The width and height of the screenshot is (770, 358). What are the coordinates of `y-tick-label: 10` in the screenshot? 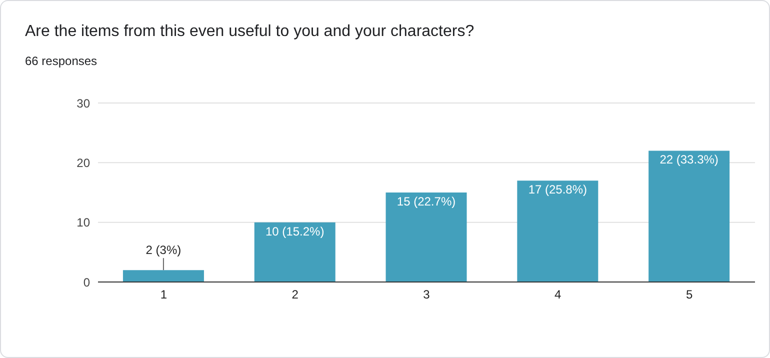 It's located at (83, 223).